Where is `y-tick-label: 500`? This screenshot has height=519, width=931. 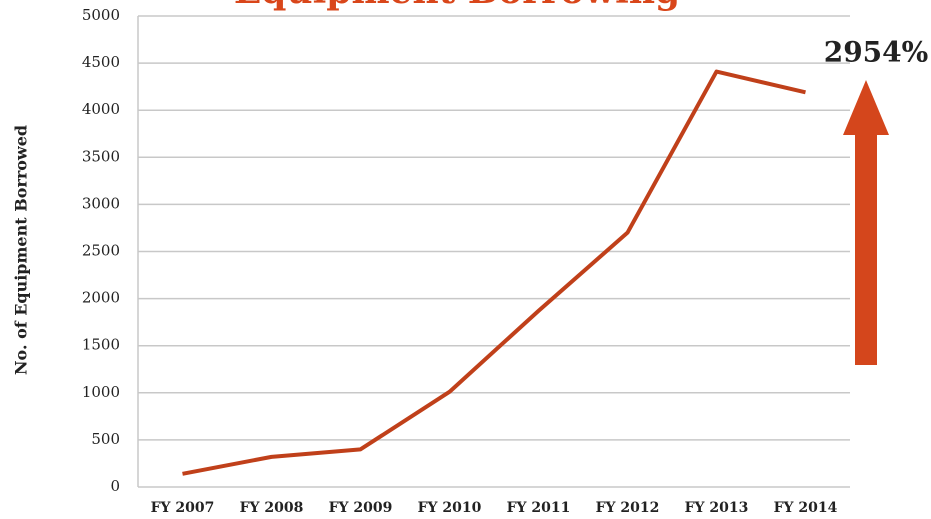
y-tick-label: 500 is located at coordinates (105, 439).